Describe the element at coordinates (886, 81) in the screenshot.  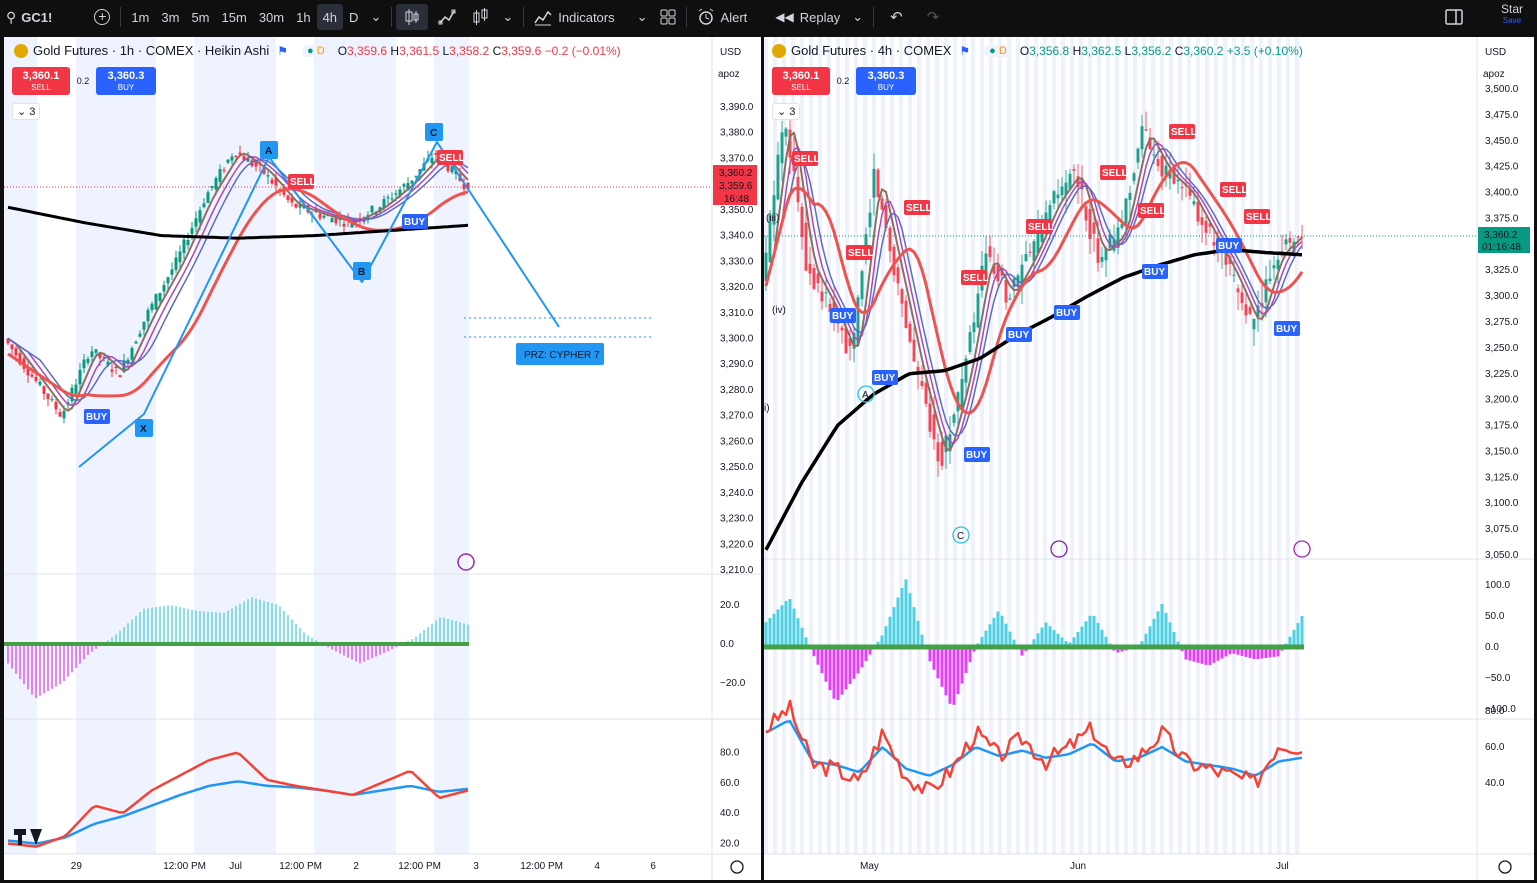
I see `right-buy-button: 3,360.3 BUY` at that location.